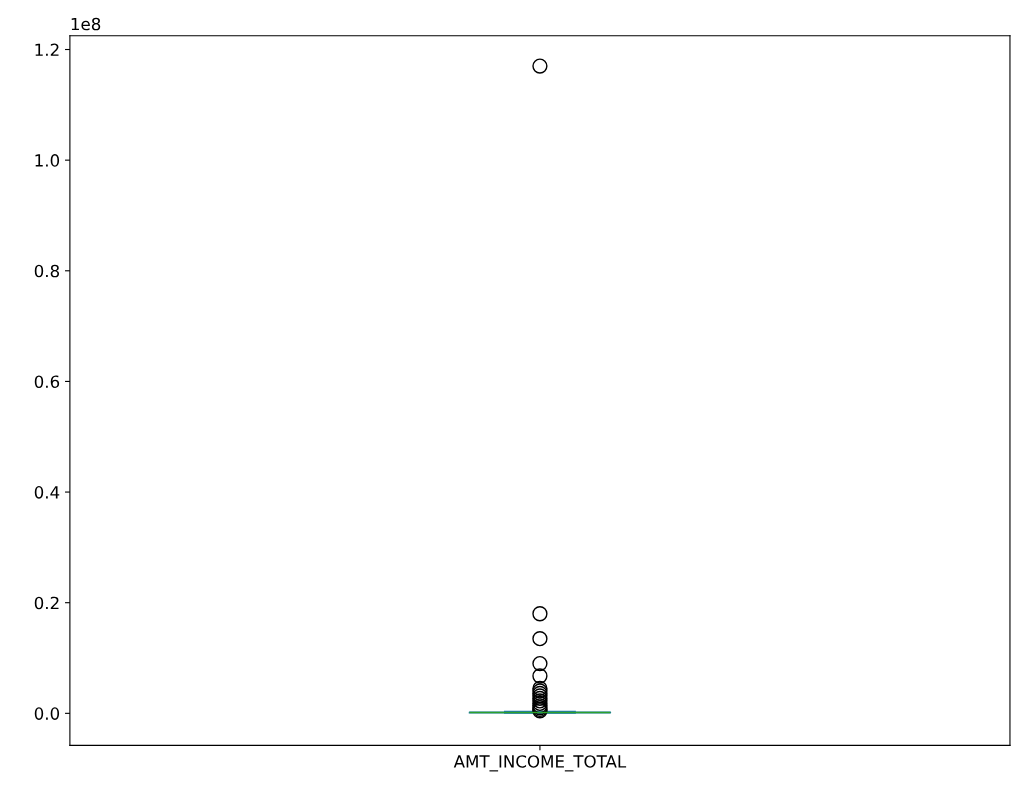 Image resolution: width=1013 pixels, height=793 pixels. I want to click on y-tick-label: 0.0, so click(47, 713).